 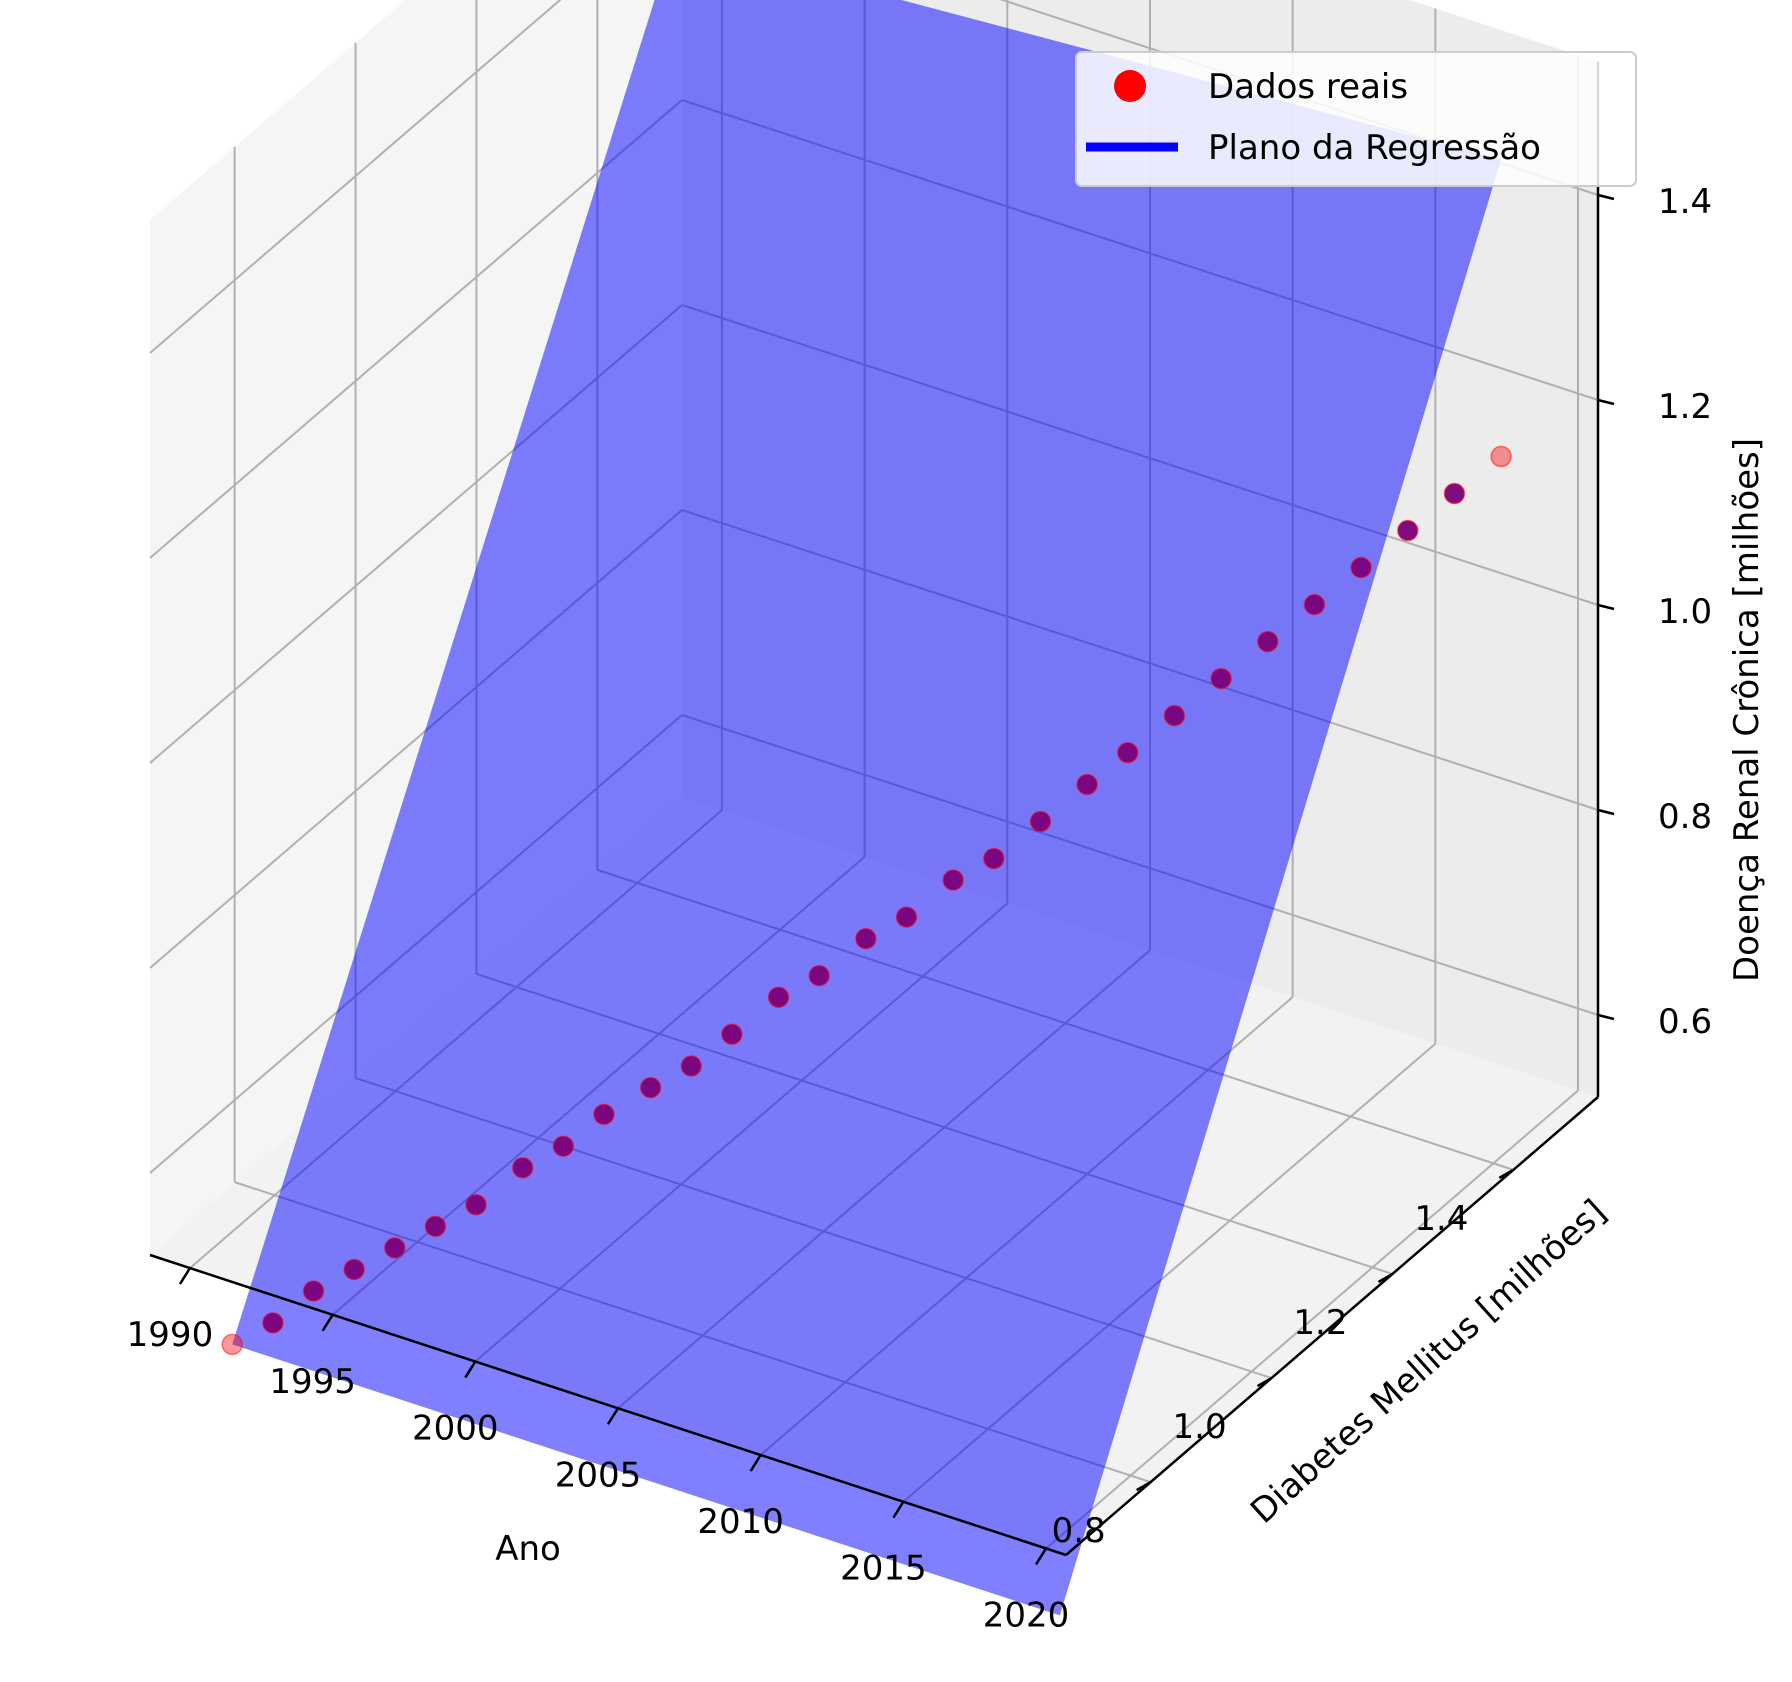 I want to click on legend: Dados reais Plano da Regressão, so click(x=1356, y=119).